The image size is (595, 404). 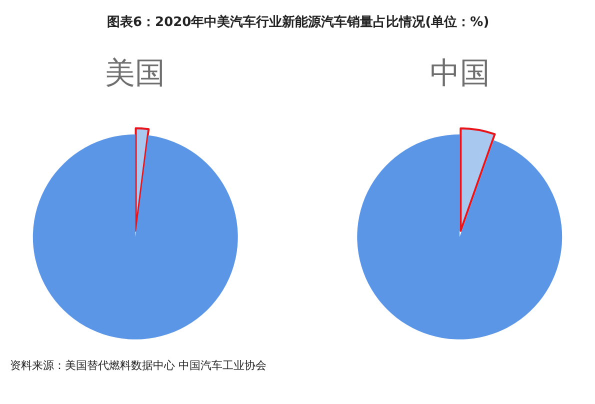 I want to click on chart-title: 美国, so click(x=135, y=73).